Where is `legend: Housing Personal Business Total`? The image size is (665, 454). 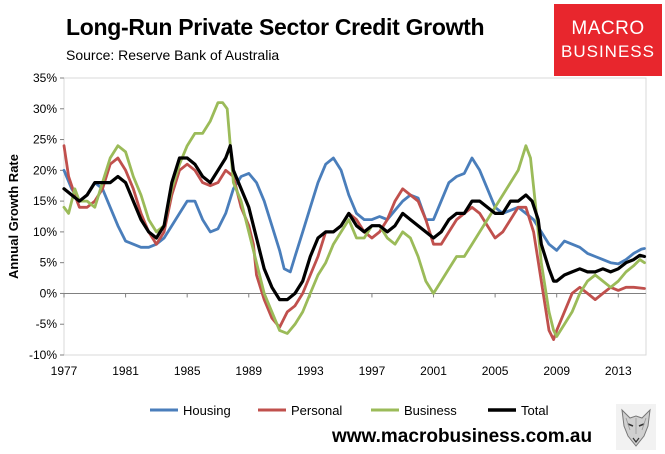 legend: Housing Personal Business Total is located at coordinates (349, 410).